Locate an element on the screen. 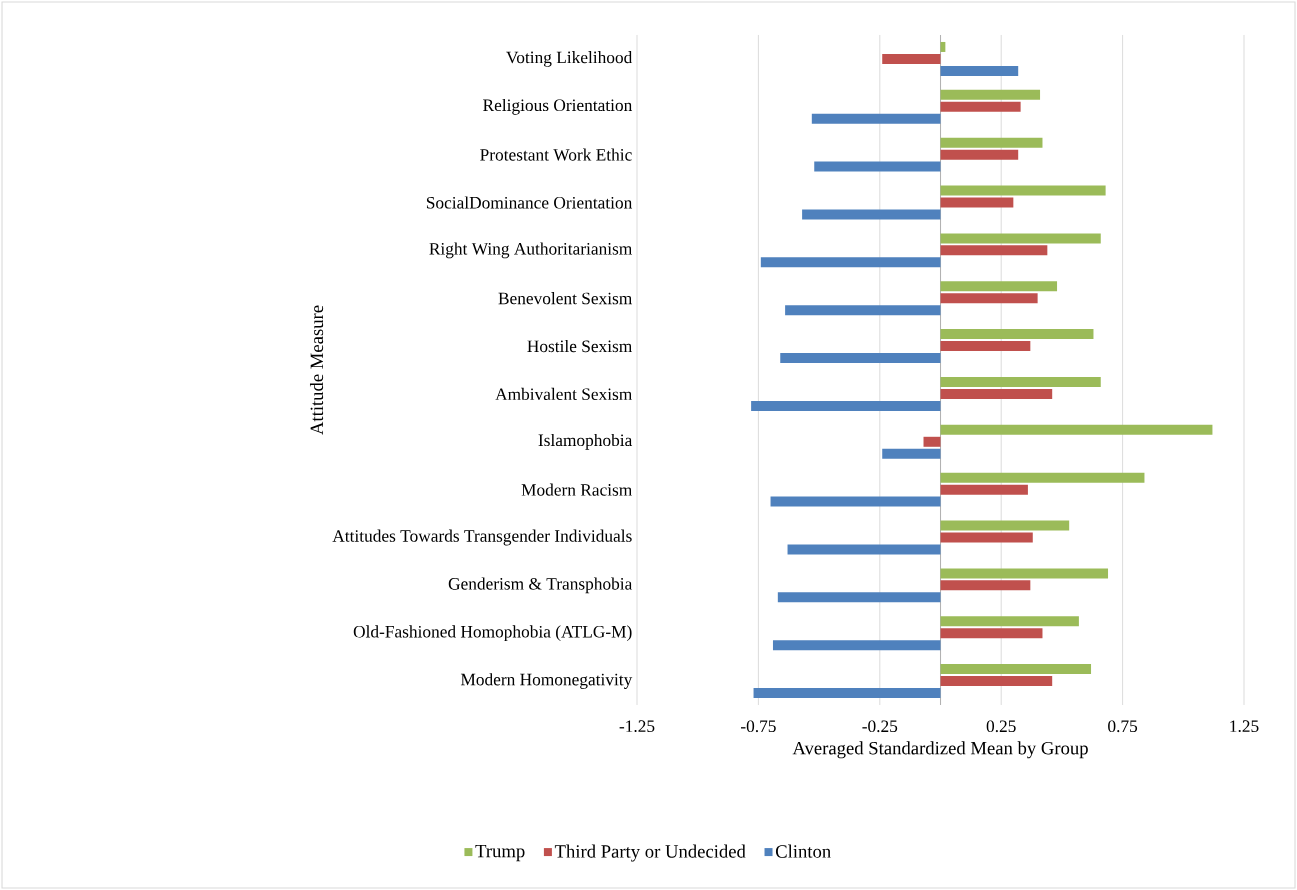 Image resolution: width=1297 pixels, height=890 pixels. legend-label: Third Party or Undecided is located at coordinates (650, 853).